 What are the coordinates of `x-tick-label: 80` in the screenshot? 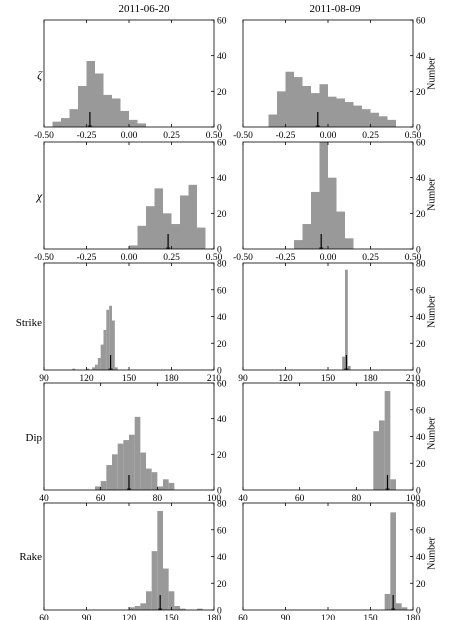 It's located at (158, 499).